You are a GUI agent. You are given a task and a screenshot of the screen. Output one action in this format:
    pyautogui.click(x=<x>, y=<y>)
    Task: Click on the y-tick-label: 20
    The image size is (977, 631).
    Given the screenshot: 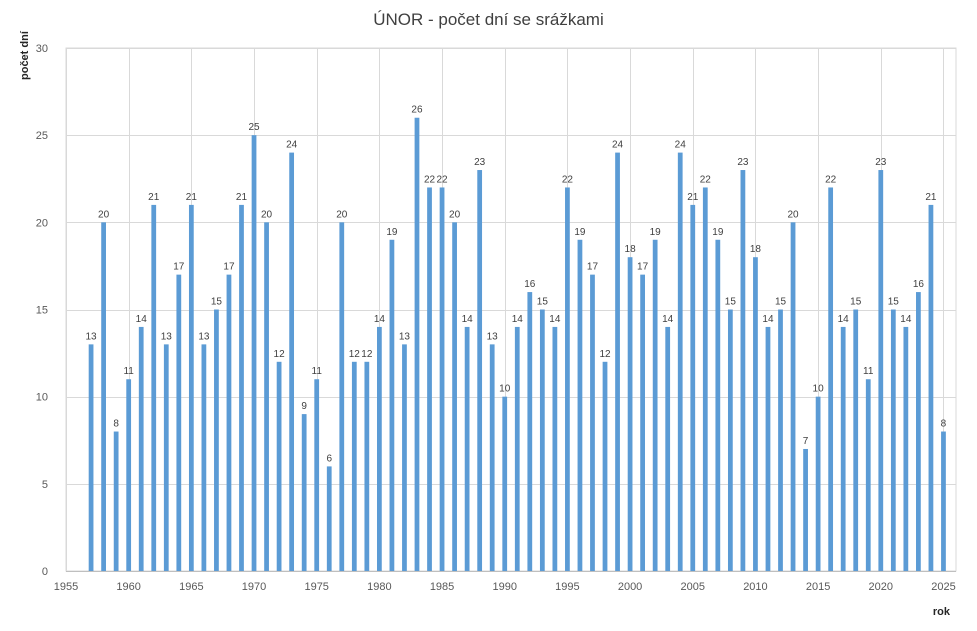 What is the action you would take?
    pyautogui.click(x=42, y=223)
    